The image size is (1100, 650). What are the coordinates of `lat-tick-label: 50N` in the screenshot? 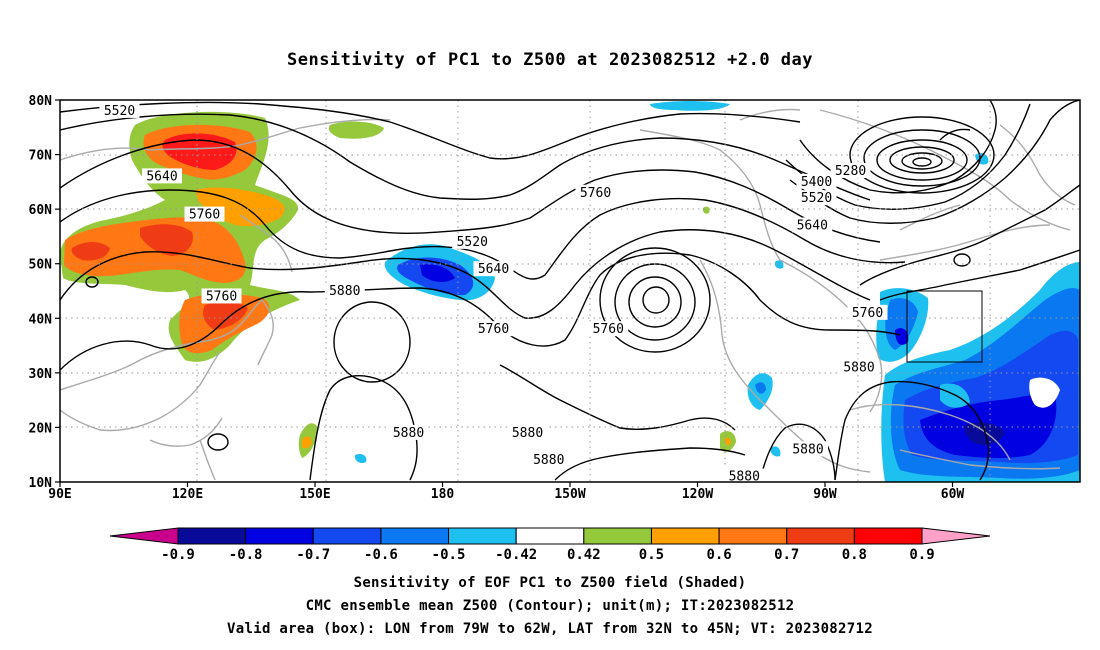 It's located at (41, 265).